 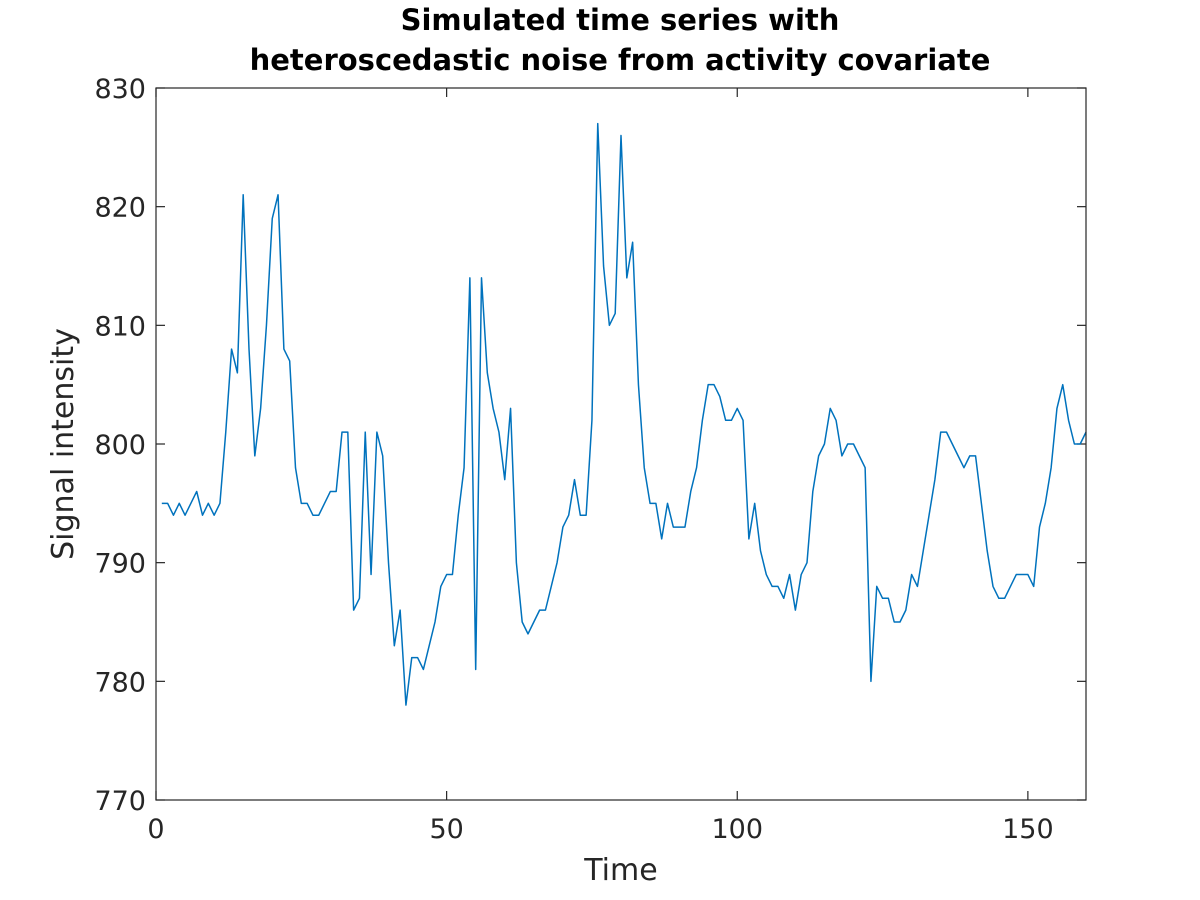 What do you see at coordinates (737, 829) in the screenshot?
I see `x-tick-label: 100` at bounding box center [737, 829].